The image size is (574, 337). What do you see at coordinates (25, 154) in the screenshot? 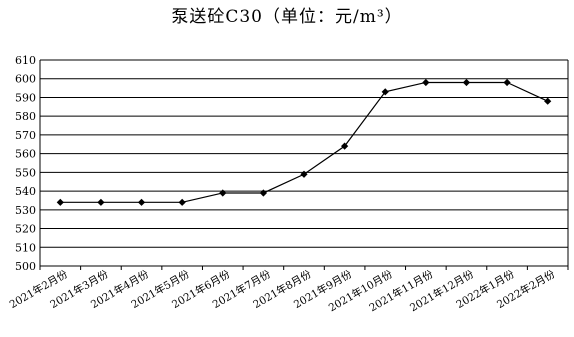
I see `y-tick-label: 560` at bounding box center [25, 154].